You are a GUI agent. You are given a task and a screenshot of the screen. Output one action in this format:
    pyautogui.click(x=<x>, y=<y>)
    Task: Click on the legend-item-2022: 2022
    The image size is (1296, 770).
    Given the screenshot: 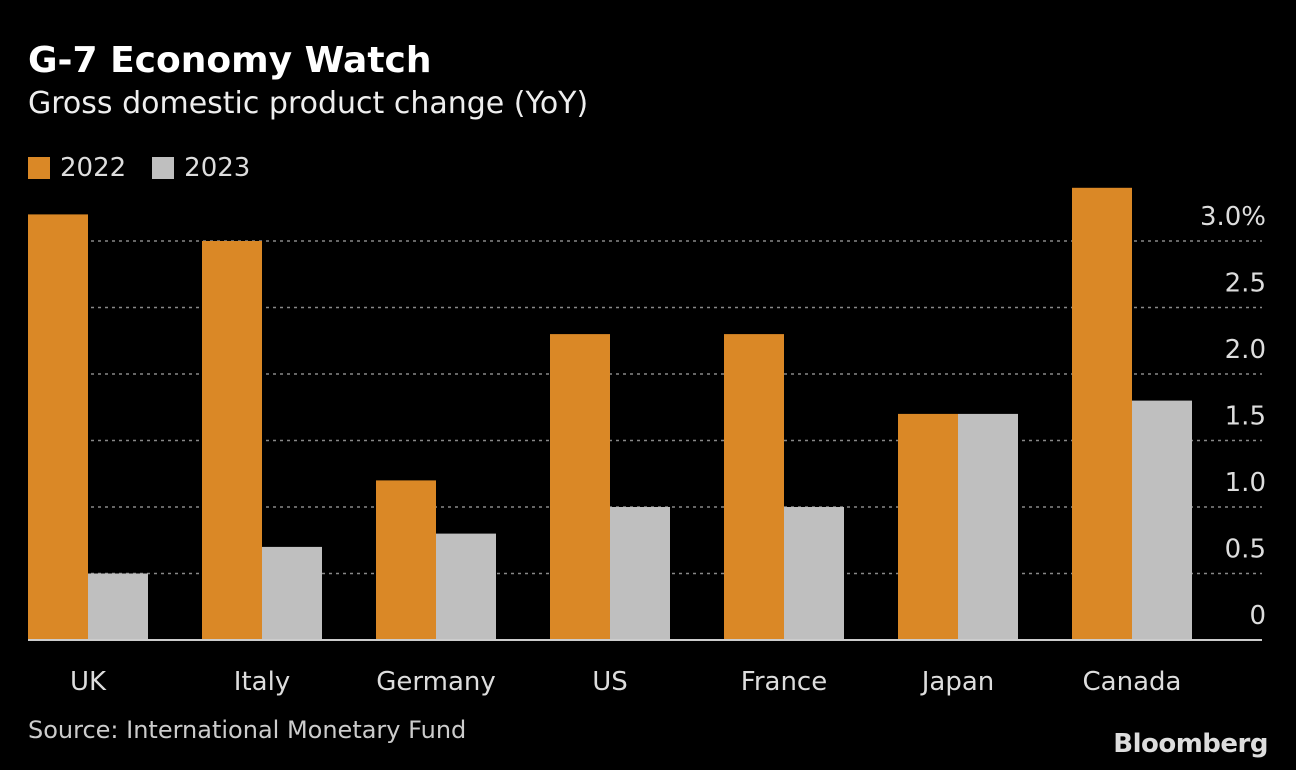 What is the action you would take?
    pyautogui.click(x=77, y=168)
    